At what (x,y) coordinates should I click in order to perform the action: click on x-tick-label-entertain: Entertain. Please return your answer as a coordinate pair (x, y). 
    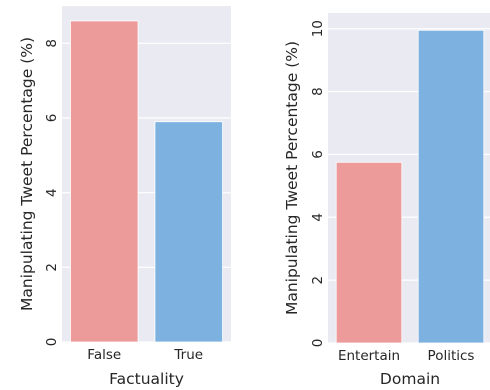
    Looking at the image, I should click on (369, 356).